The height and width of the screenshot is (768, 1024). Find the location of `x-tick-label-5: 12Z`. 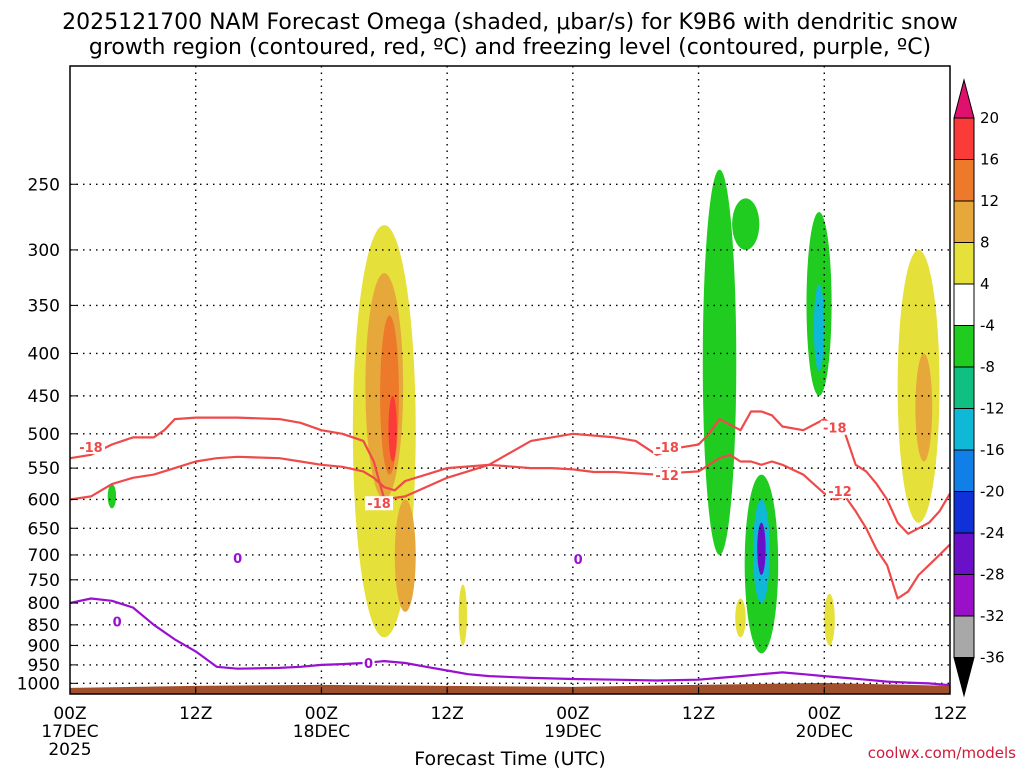

x-tick-label-5: 12Z is located at coordinates (698, 714).